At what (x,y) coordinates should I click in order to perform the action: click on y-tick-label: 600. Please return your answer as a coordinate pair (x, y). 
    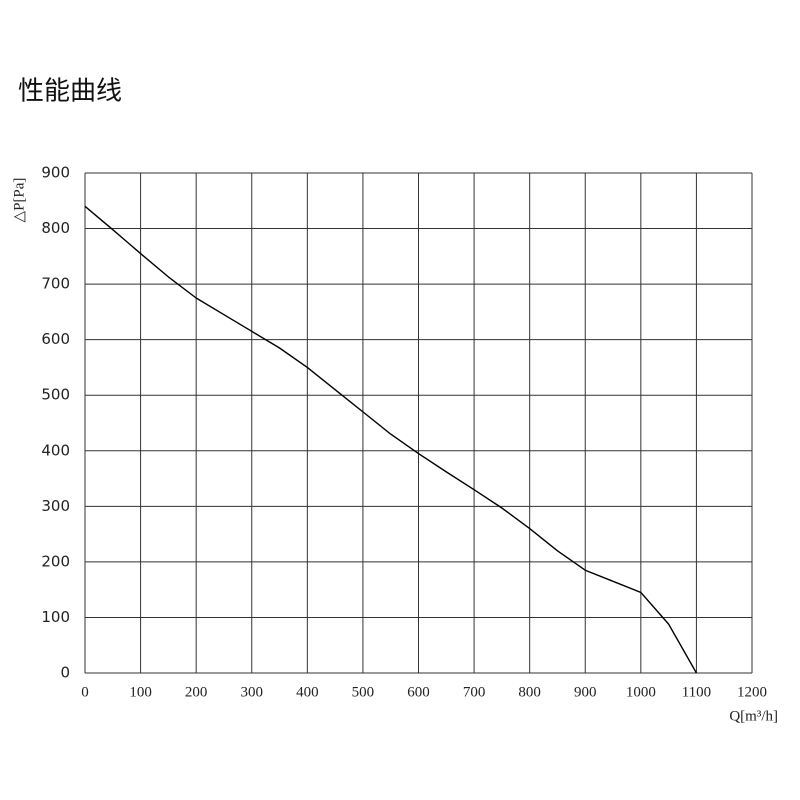
    Looking at the image, I should click on (55, 339).